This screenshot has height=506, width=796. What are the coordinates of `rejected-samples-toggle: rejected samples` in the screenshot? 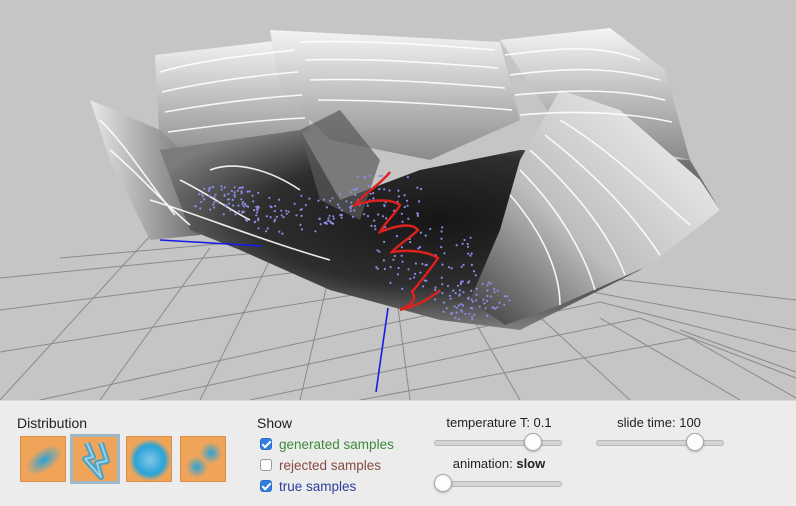 It's located at (320, 465).